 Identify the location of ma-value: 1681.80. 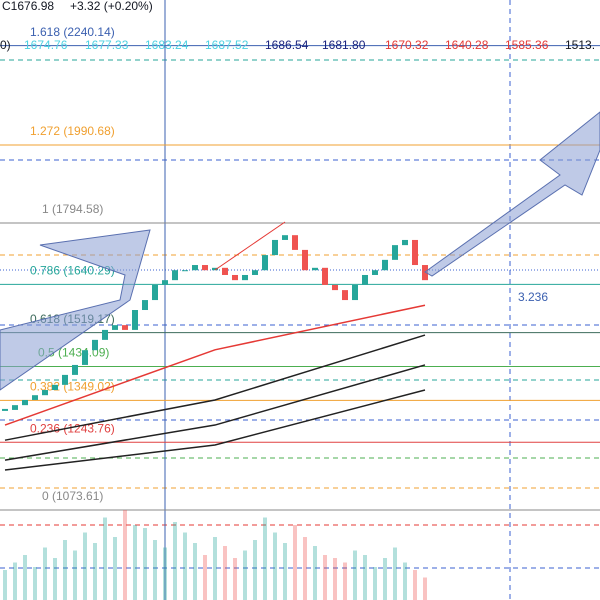
(344, 45).